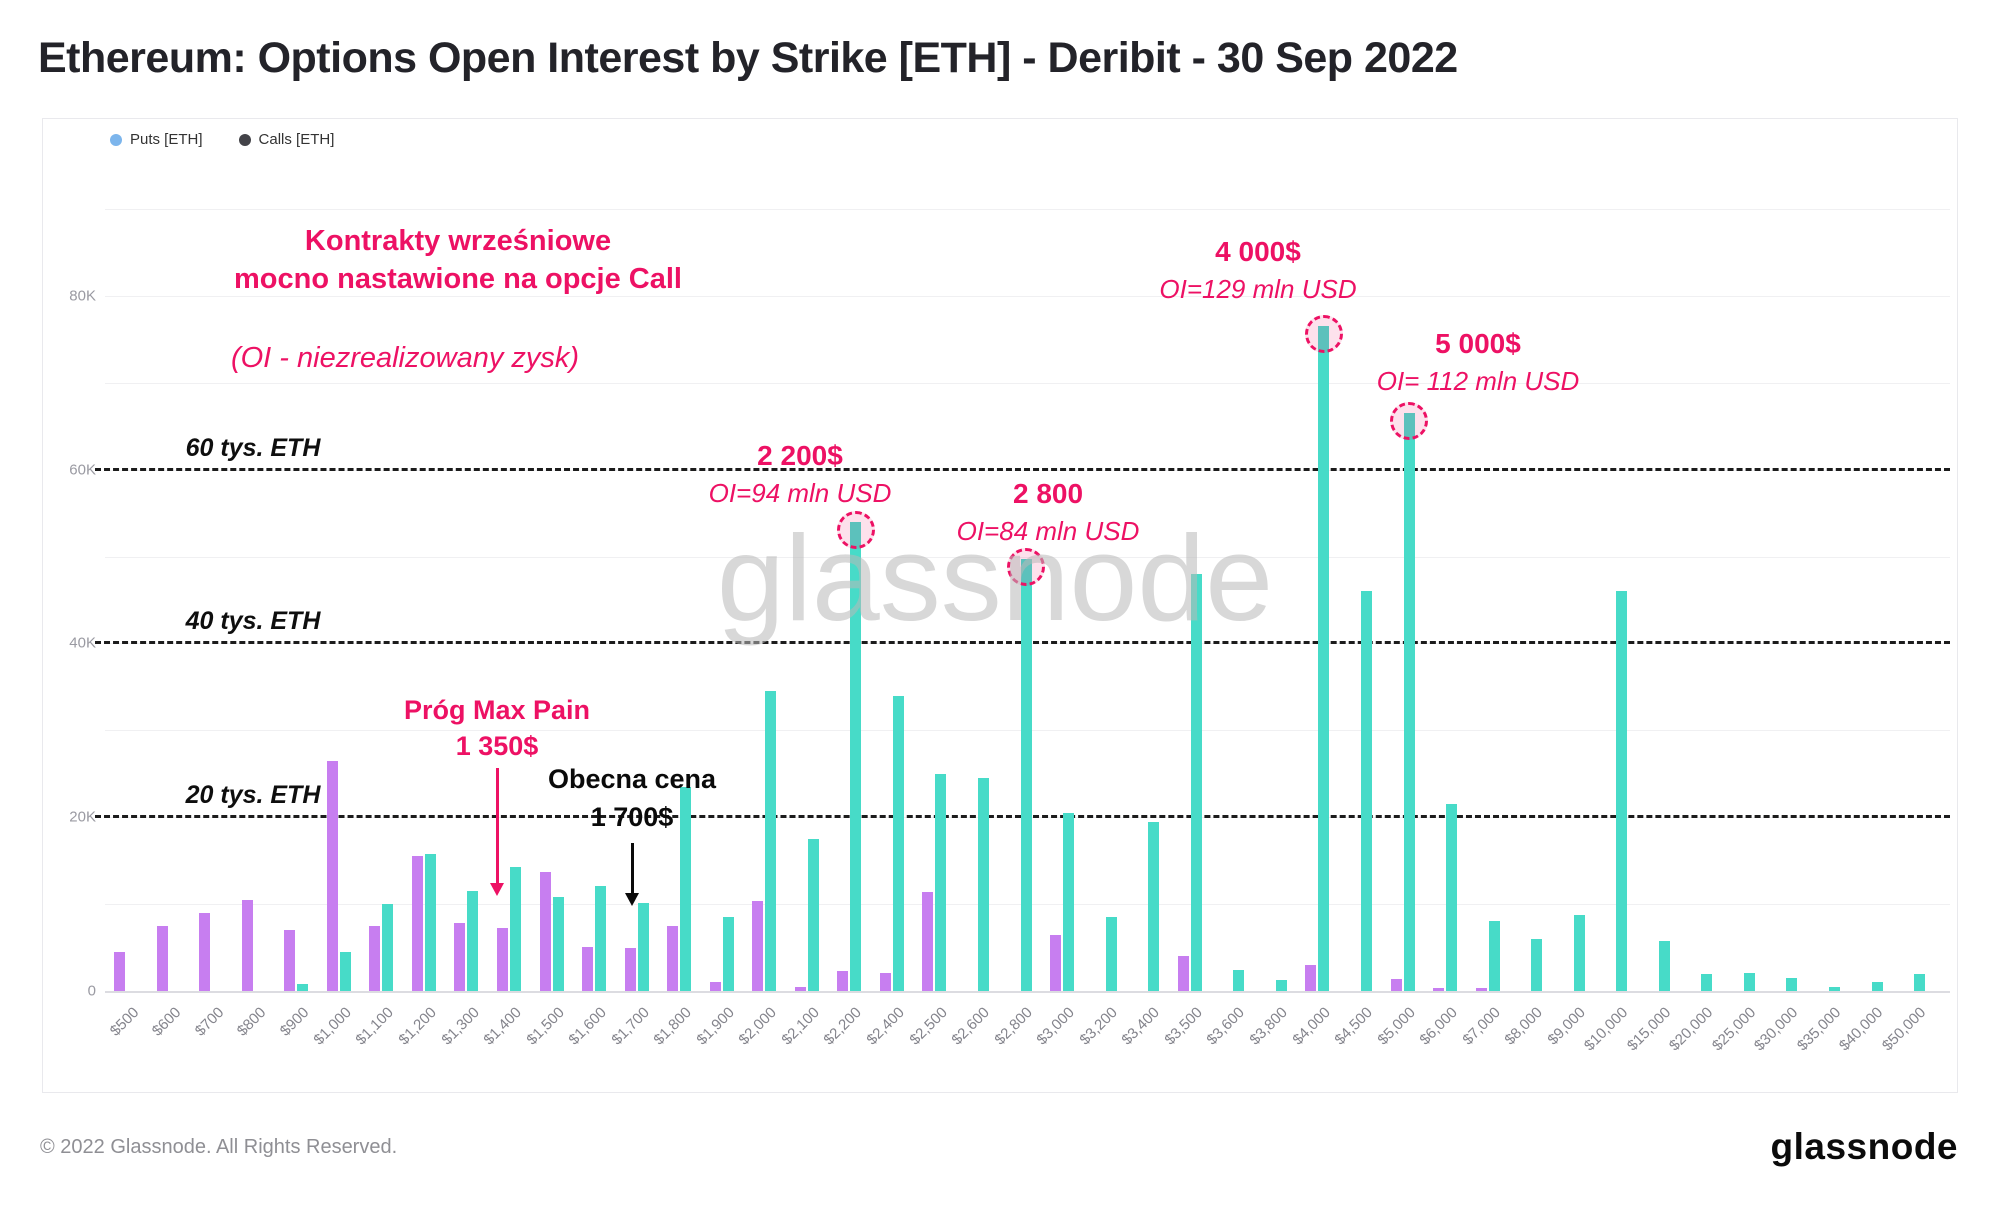 The image size is (2000, 1208). Describe the element at coordinates (1069, 901) in the screenshot. I see `call-bar-$3,000` at that location.